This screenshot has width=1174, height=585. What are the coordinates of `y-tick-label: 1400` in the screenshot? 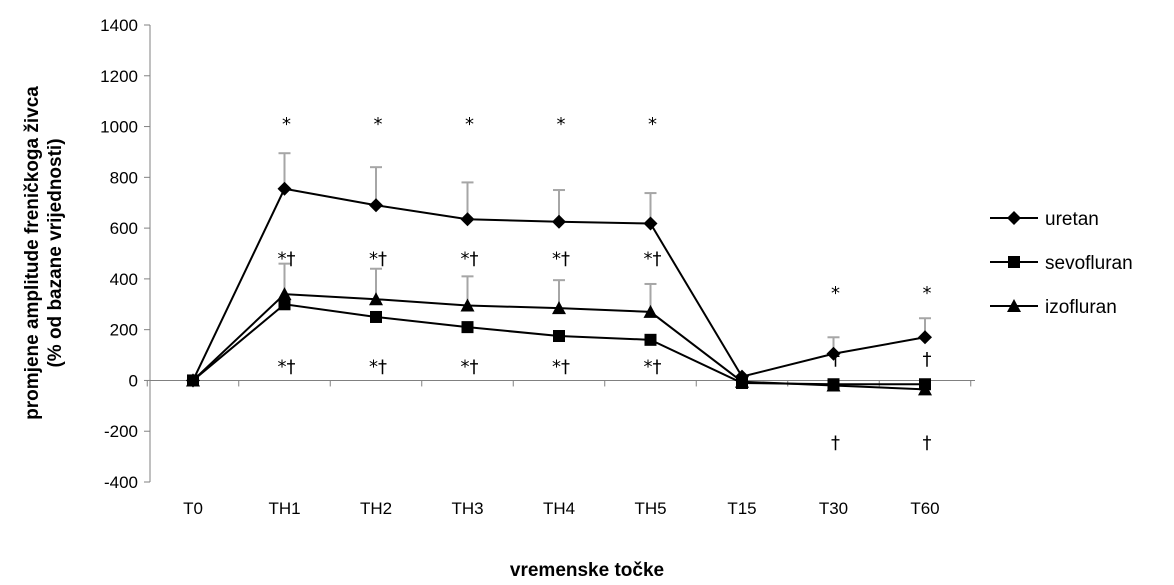 It's located at (119, 25).